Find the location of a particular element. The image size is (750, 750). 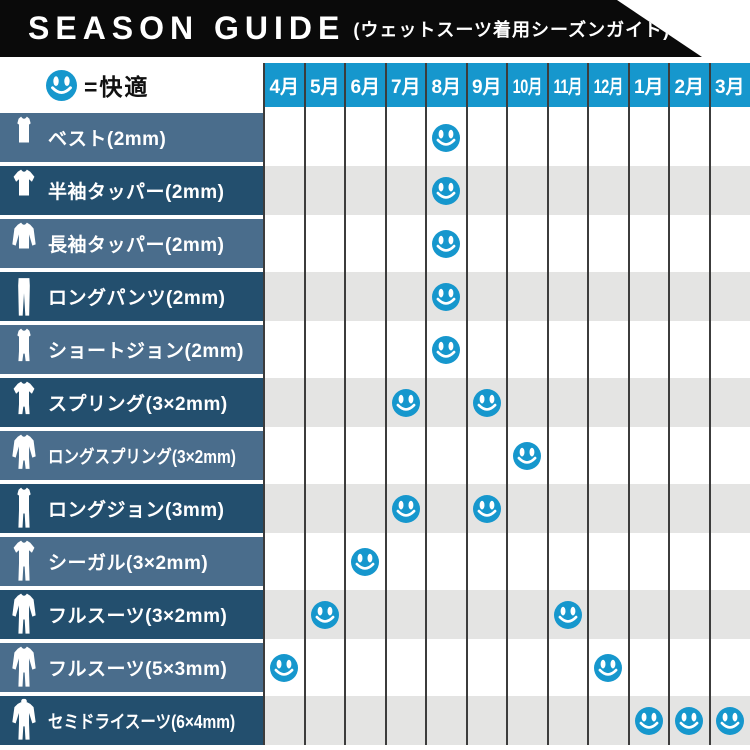

row-label: シーガル(3×2mm) is located at coordinates (132, 561).